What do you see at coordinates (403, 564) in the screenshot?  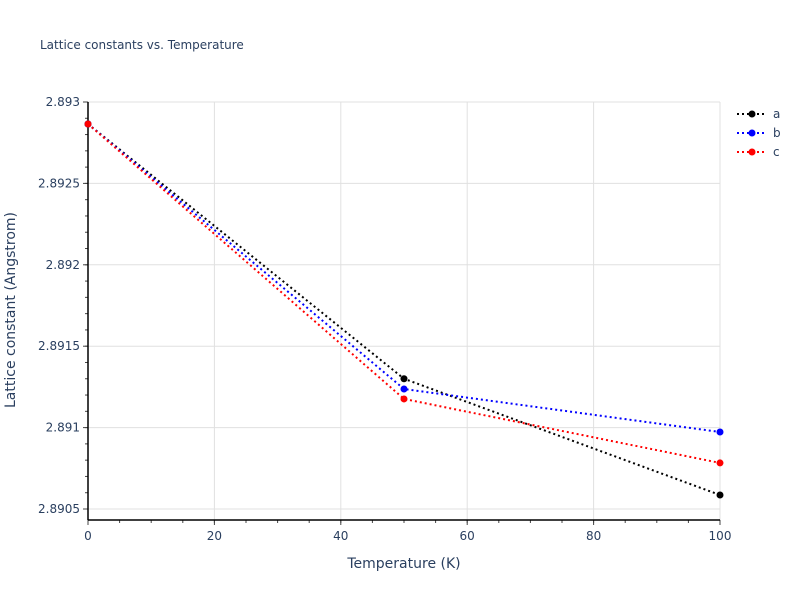 I see `x-axis-title: Temperature (K)` at bounding box center [403, 564].